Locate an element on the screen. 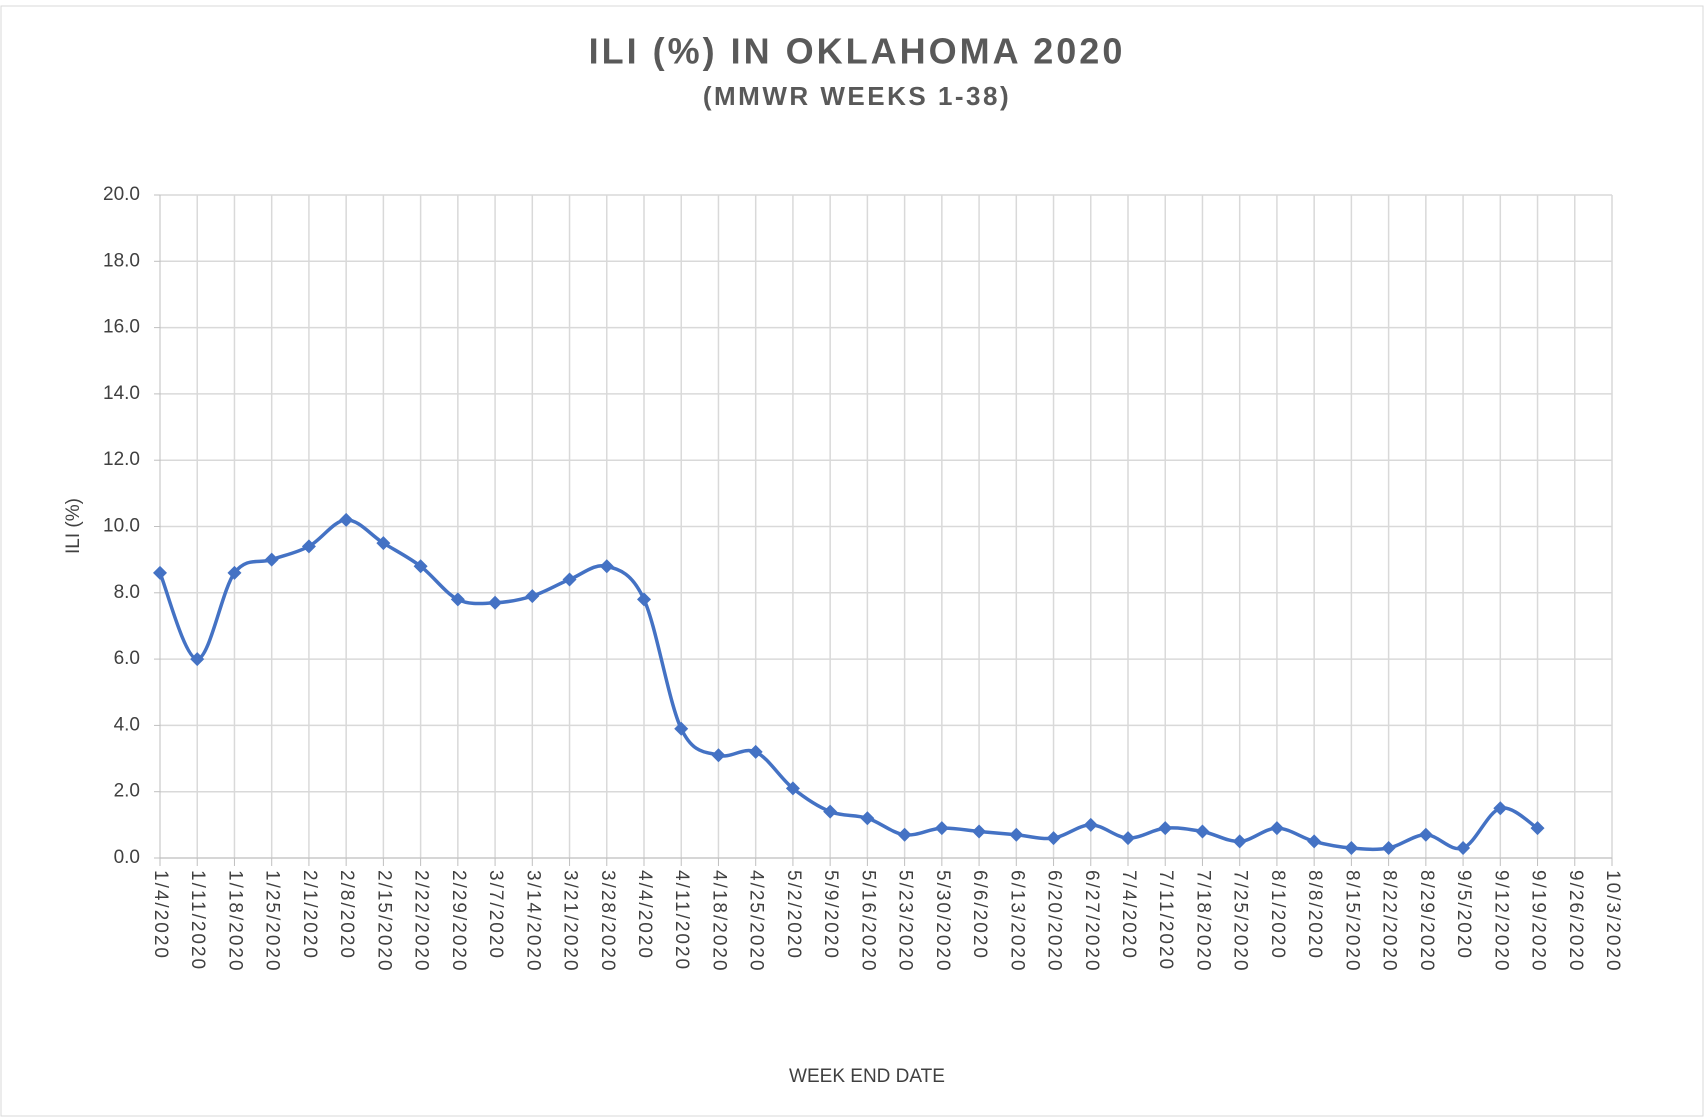  y-axis-title: ILI (%) is located at coordinates (73, 526).